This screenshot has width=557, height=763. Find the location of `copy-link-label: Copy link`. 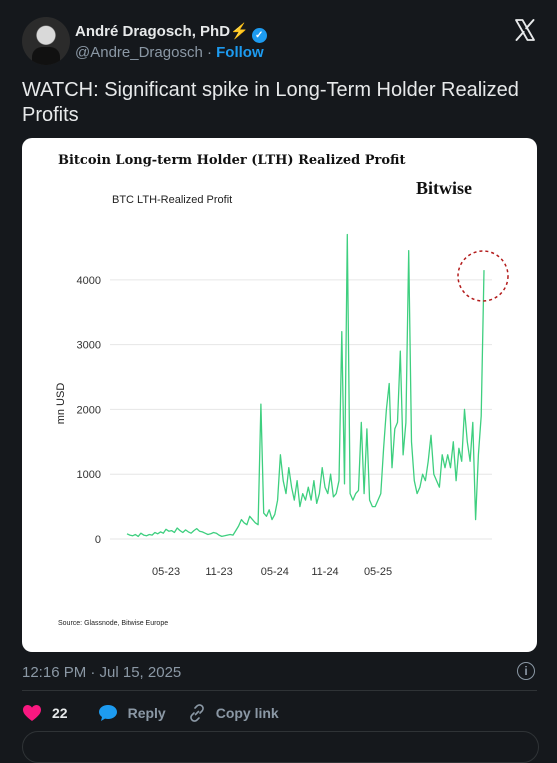

copy-link-label: Copy link is located at coordinates (247, 713).